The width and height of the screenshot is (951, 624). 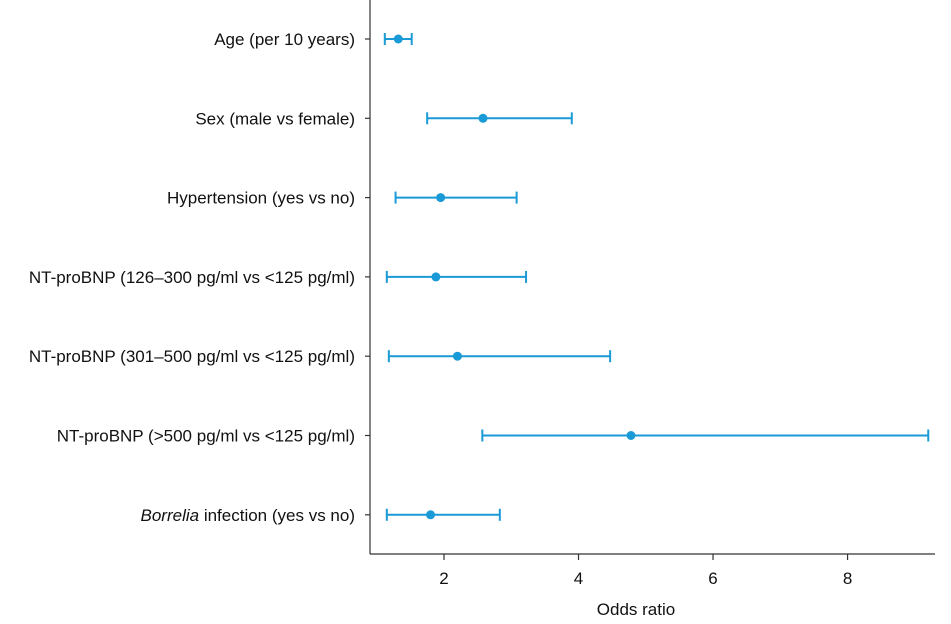 What do you see at coordinates (170, 515) in the screenshot?
I see `category-label-italic: Borrelia` at bounding box center [170, 515].